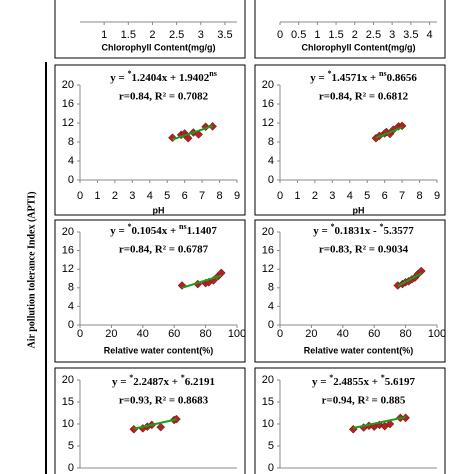  What do you see at coordinates (364, 250) in the screenshot?
I see `fit-statistics: r=0.83, R² = 0.9034` at bounding box center [364, 250].